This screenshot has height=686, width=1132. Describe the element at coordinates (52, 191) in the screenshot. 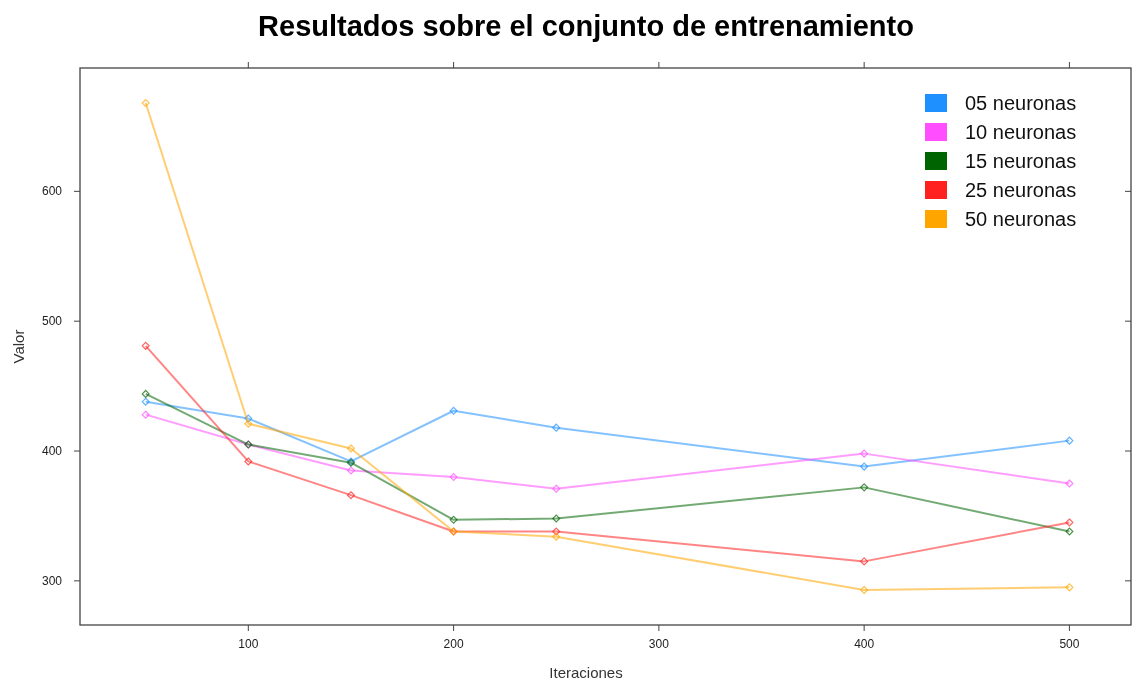

I see `y-tick-label: 600` at that location.